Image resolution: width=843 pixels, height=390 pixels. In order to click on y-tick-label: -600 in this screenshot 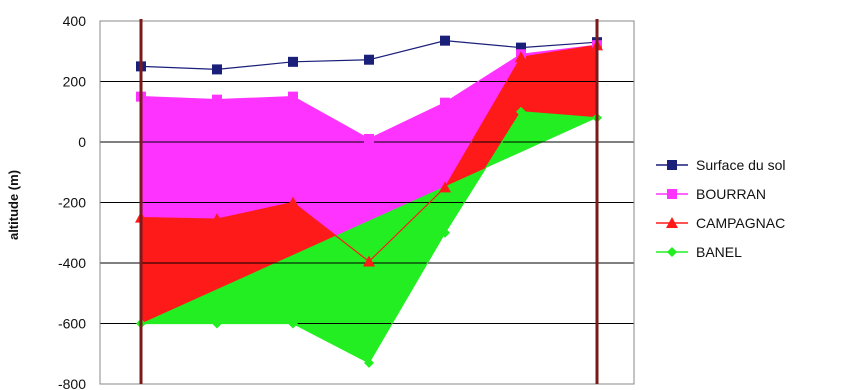, I will do `click(72, 324)`.